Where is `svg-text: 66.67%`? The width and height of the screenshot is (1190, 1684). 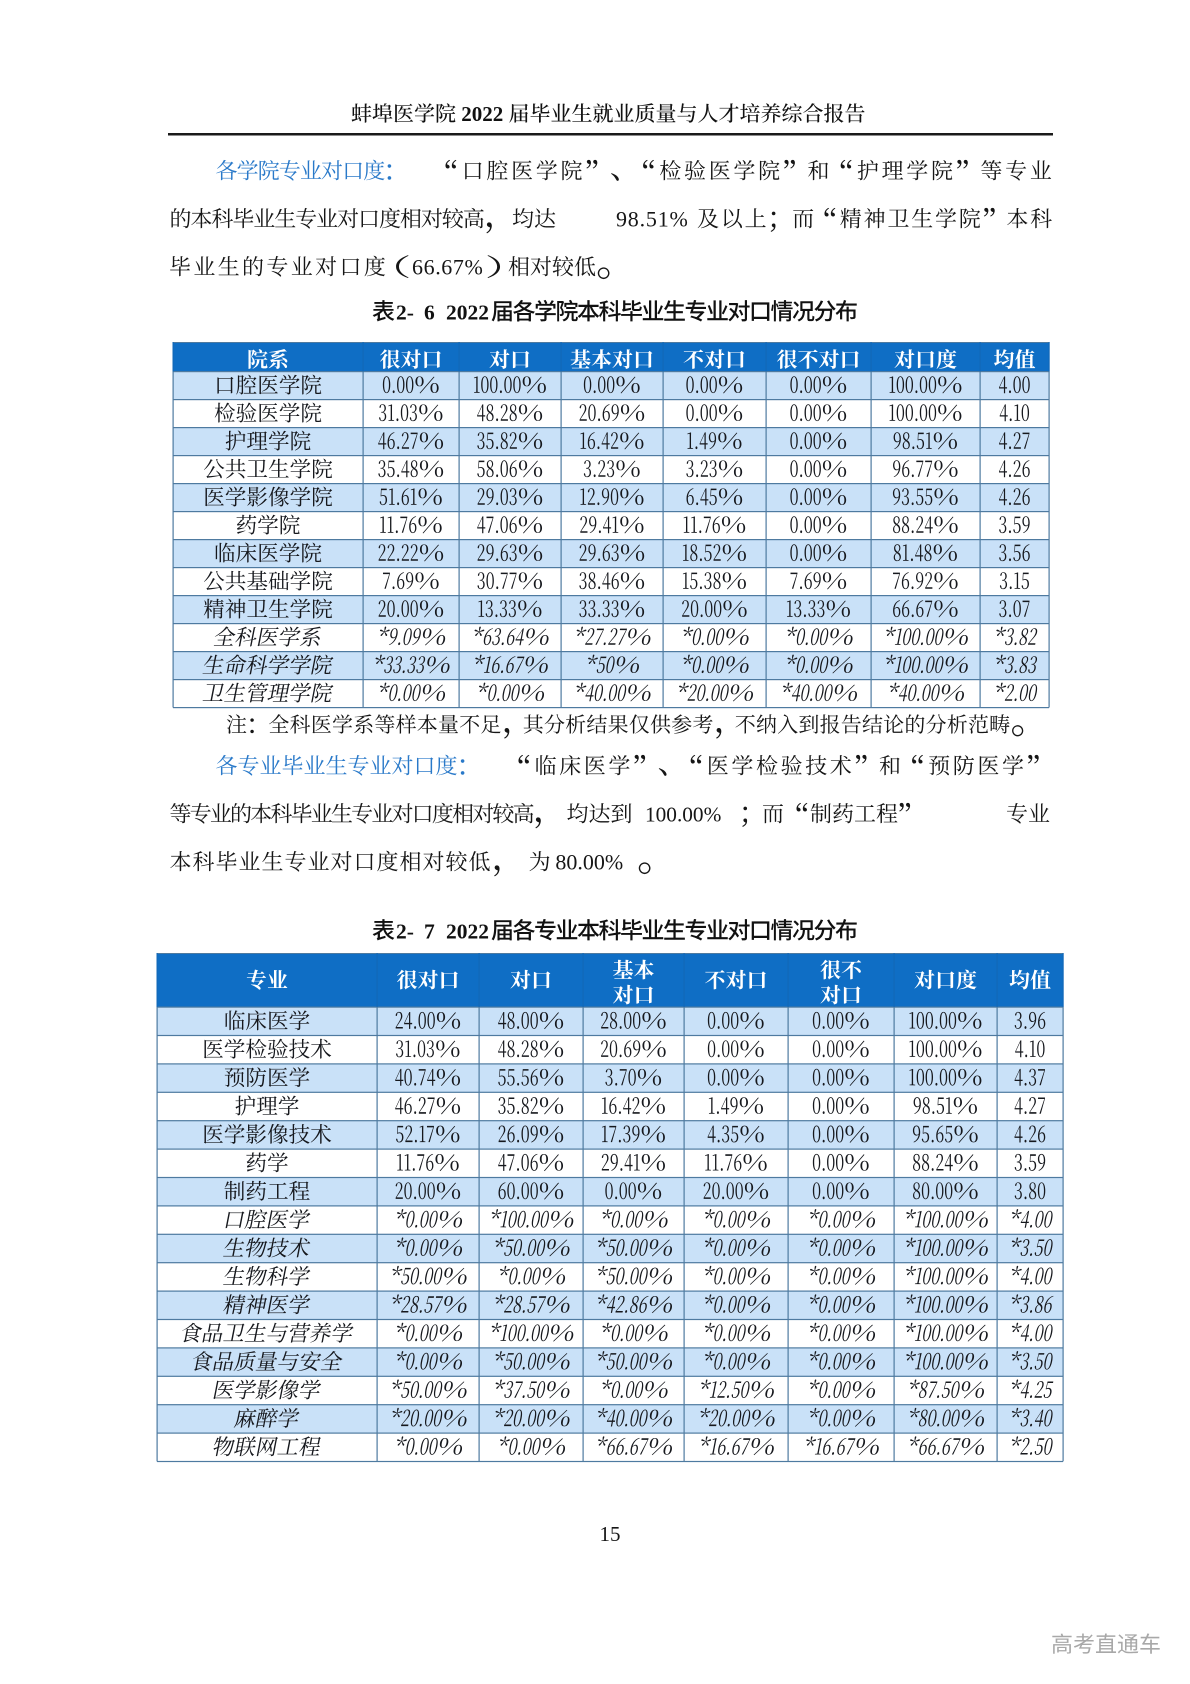
svg-text: 66.67% is located at coordinates (447, 267).